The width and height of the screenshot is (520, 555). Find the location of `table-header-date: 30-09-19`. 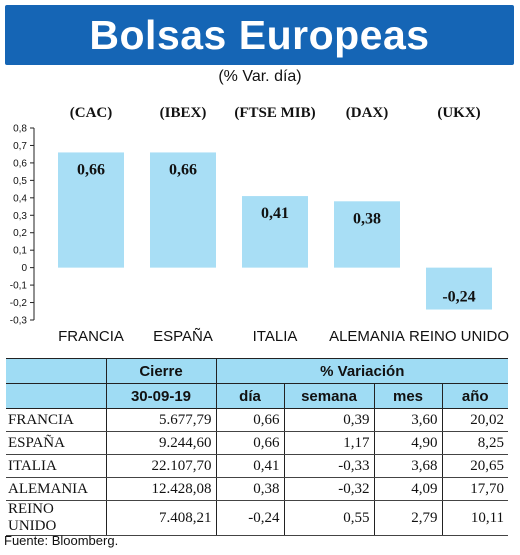

table-header-date: 30-09-19 is located at coordinates (161, 396).